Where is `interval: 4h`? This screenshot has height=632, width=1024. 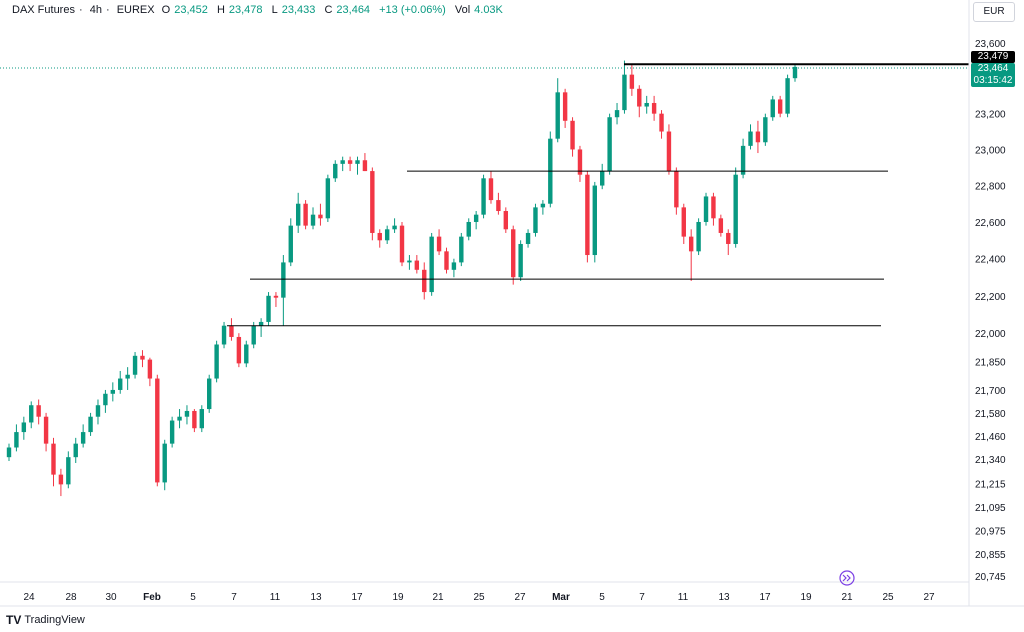 interval: 4h is located at coordinates (95, 10).